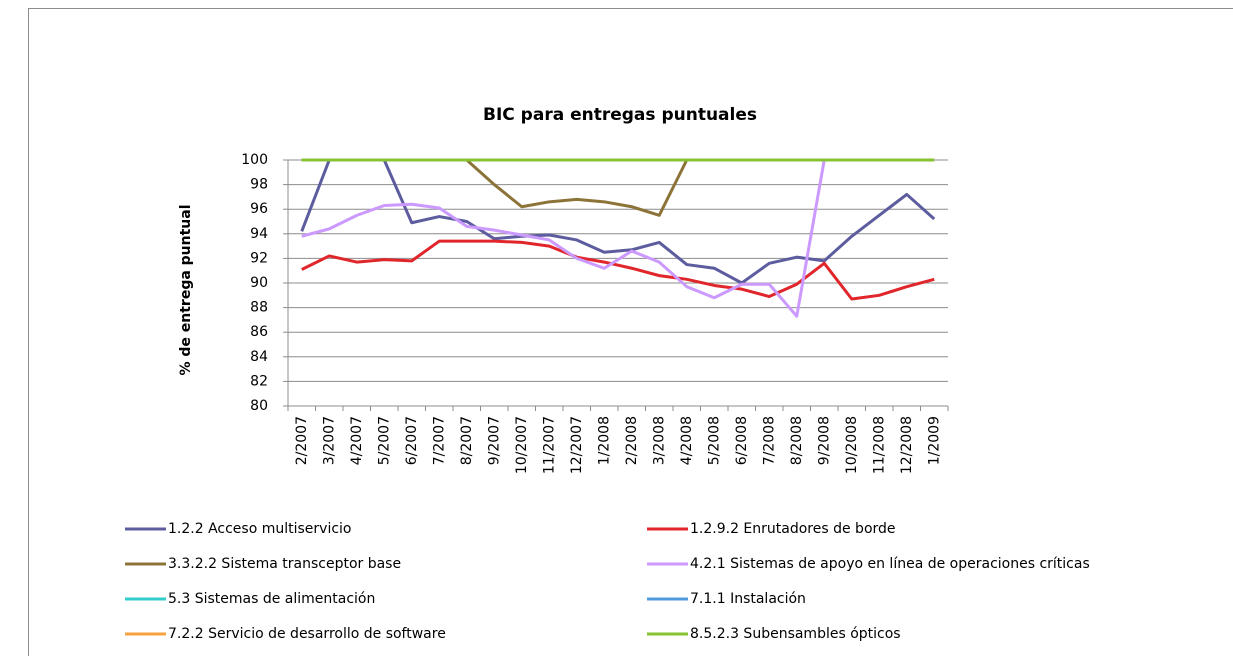  I want to click on x-tick-label: 2/2007, so click(302, 440).